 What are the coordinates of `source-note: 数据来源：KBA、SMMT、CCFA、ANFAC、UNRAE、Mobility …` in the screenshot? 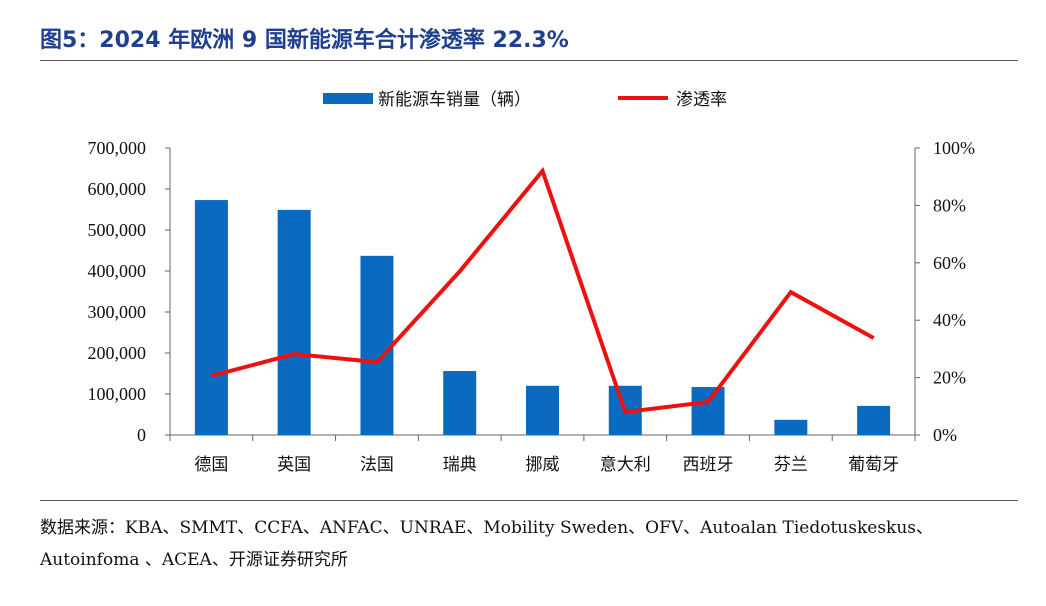 It's located at (487, 544).